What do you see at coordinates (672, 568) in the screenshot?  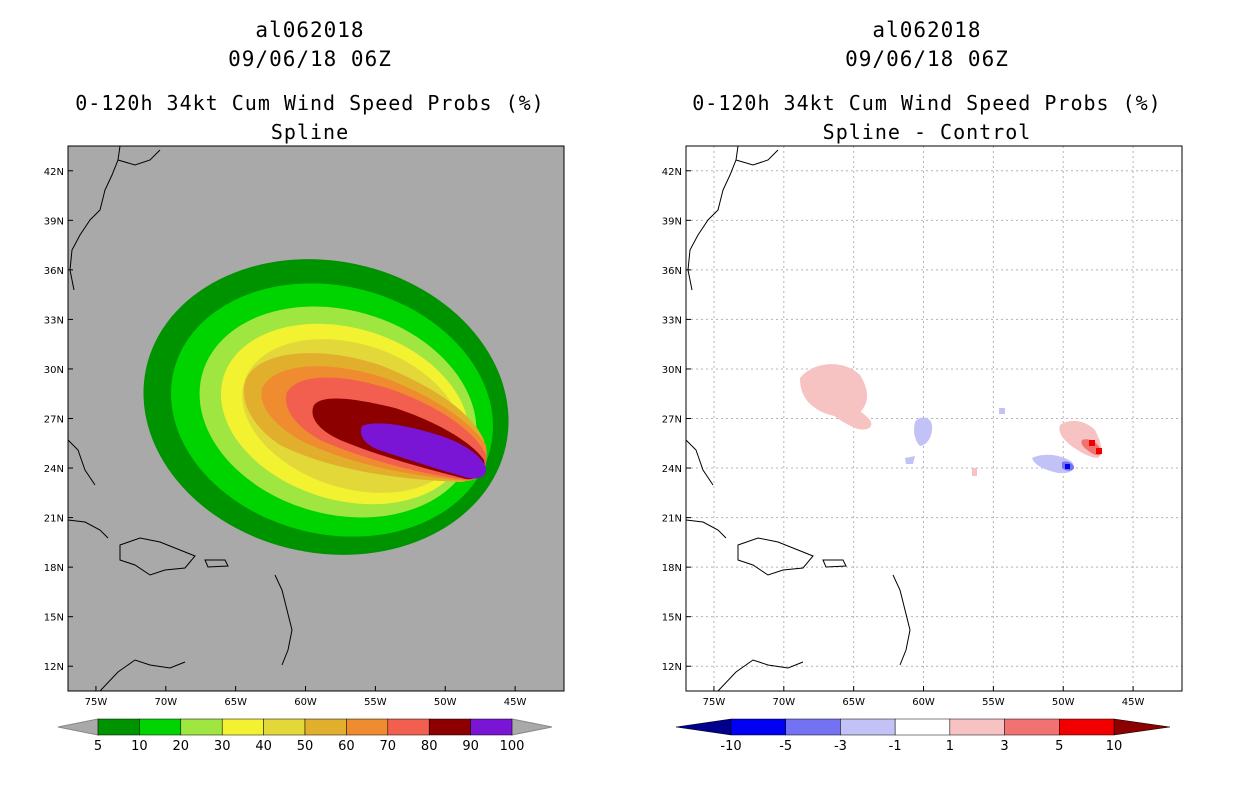 I see `right-ytick-label: 18N` at bounding box center [672, 568].